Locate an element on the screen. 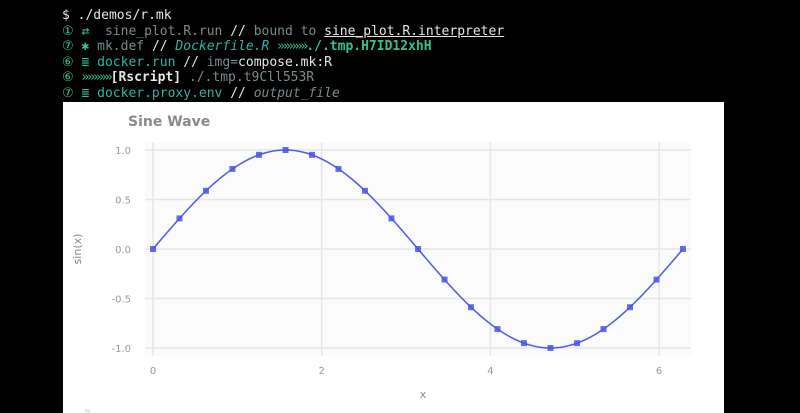  y-tick-label: 1.0 is located at coordinates (123, 151).